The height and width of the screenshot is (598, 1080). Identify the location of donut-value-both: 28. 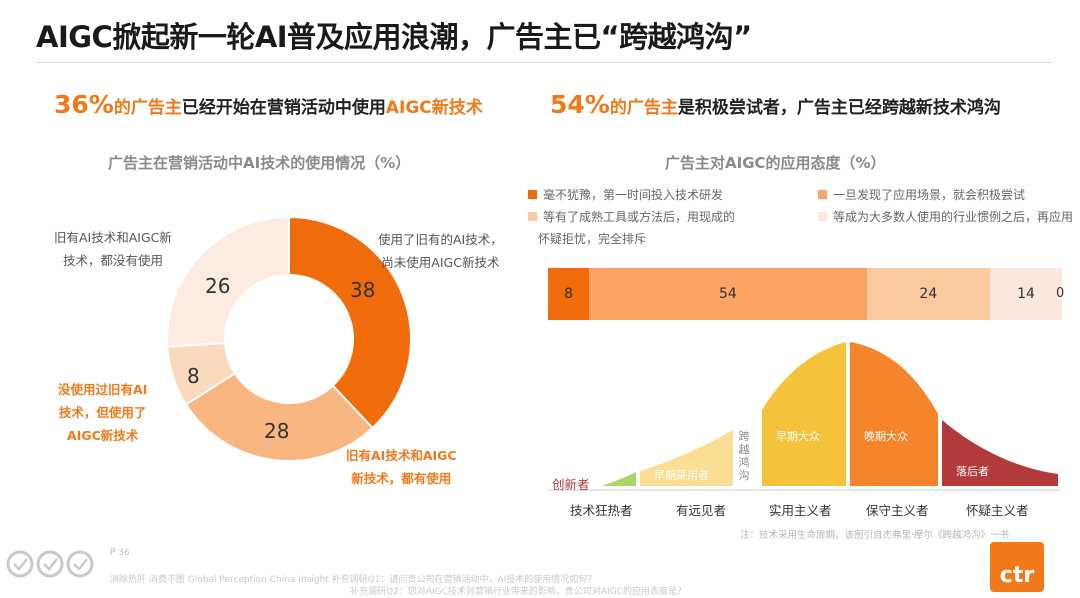
(277, 431).